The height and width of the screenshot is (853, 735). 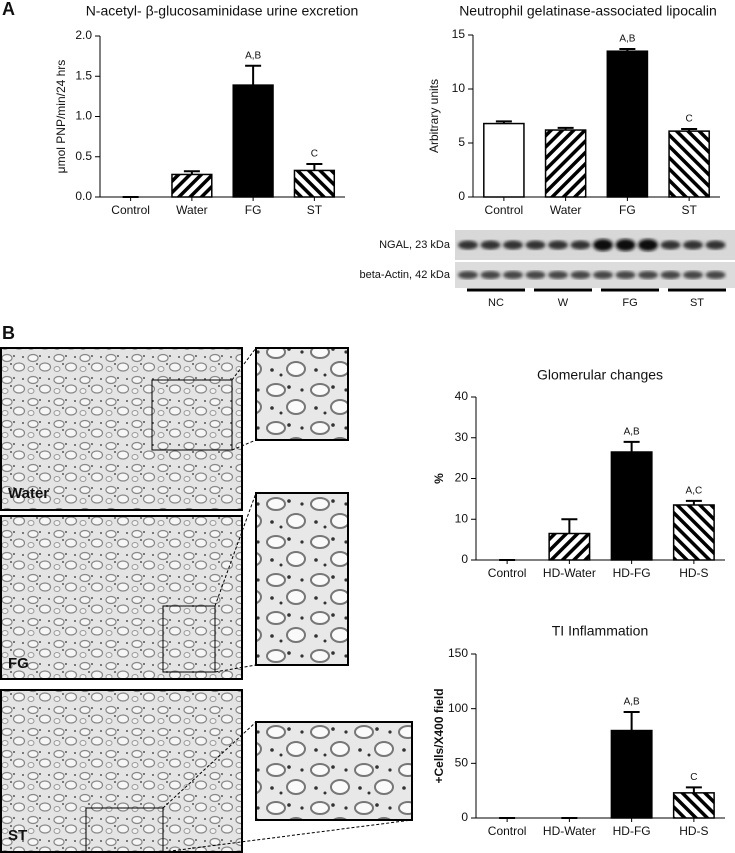 I want to click on panel-letter: A, so click(x=8, y=9).